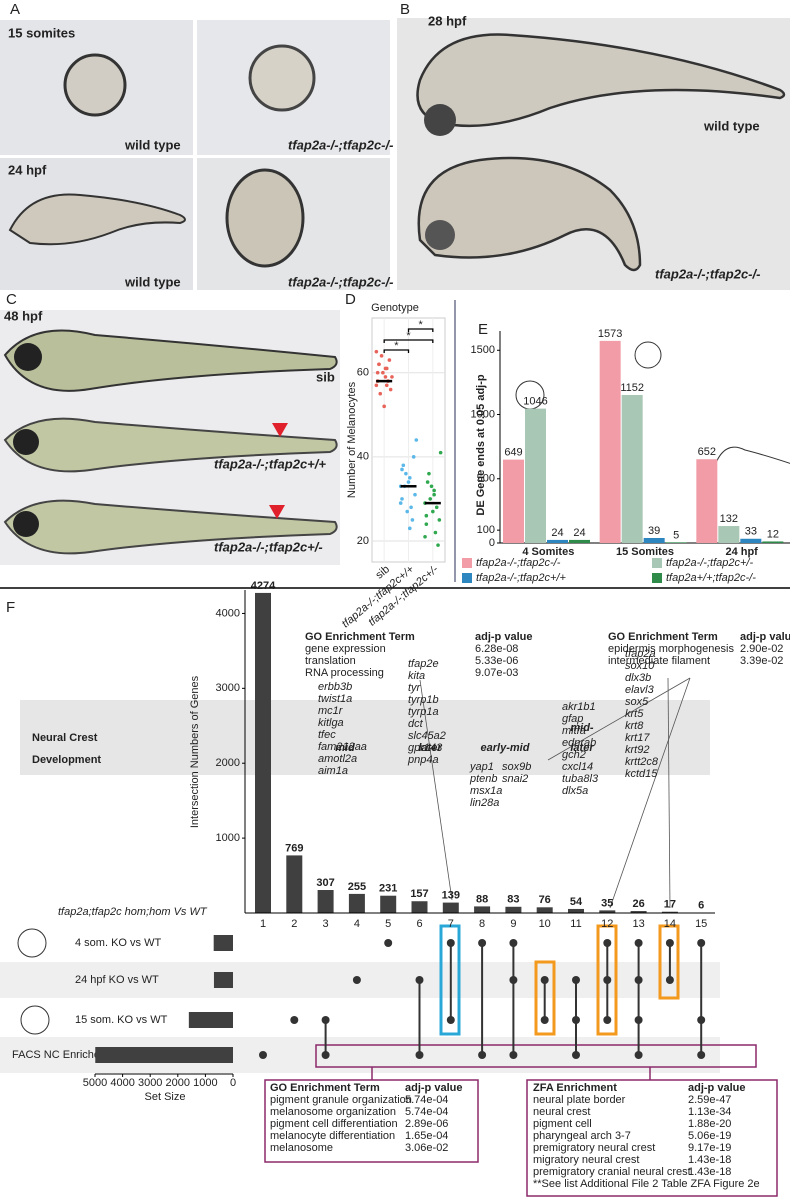  Describe the element at coordinates (363, 457) in the screenshot. I see `y-tick-label: 40` at that location.